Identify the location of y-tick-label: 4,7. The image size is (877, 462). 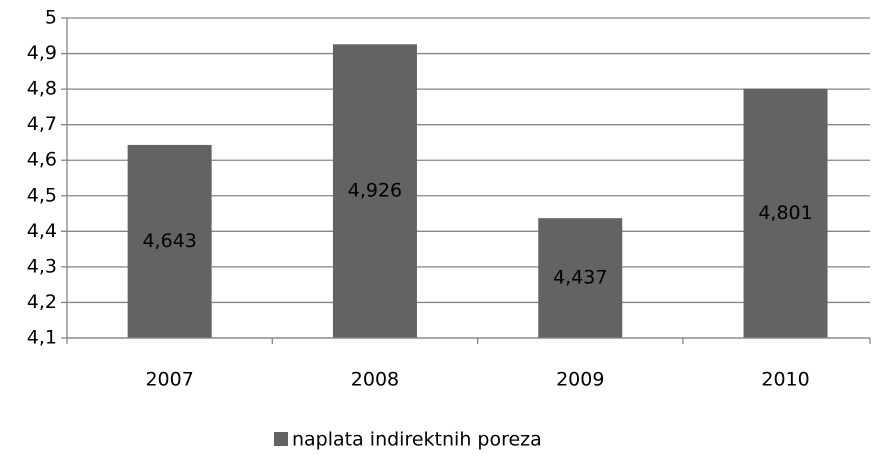
(42, 124).